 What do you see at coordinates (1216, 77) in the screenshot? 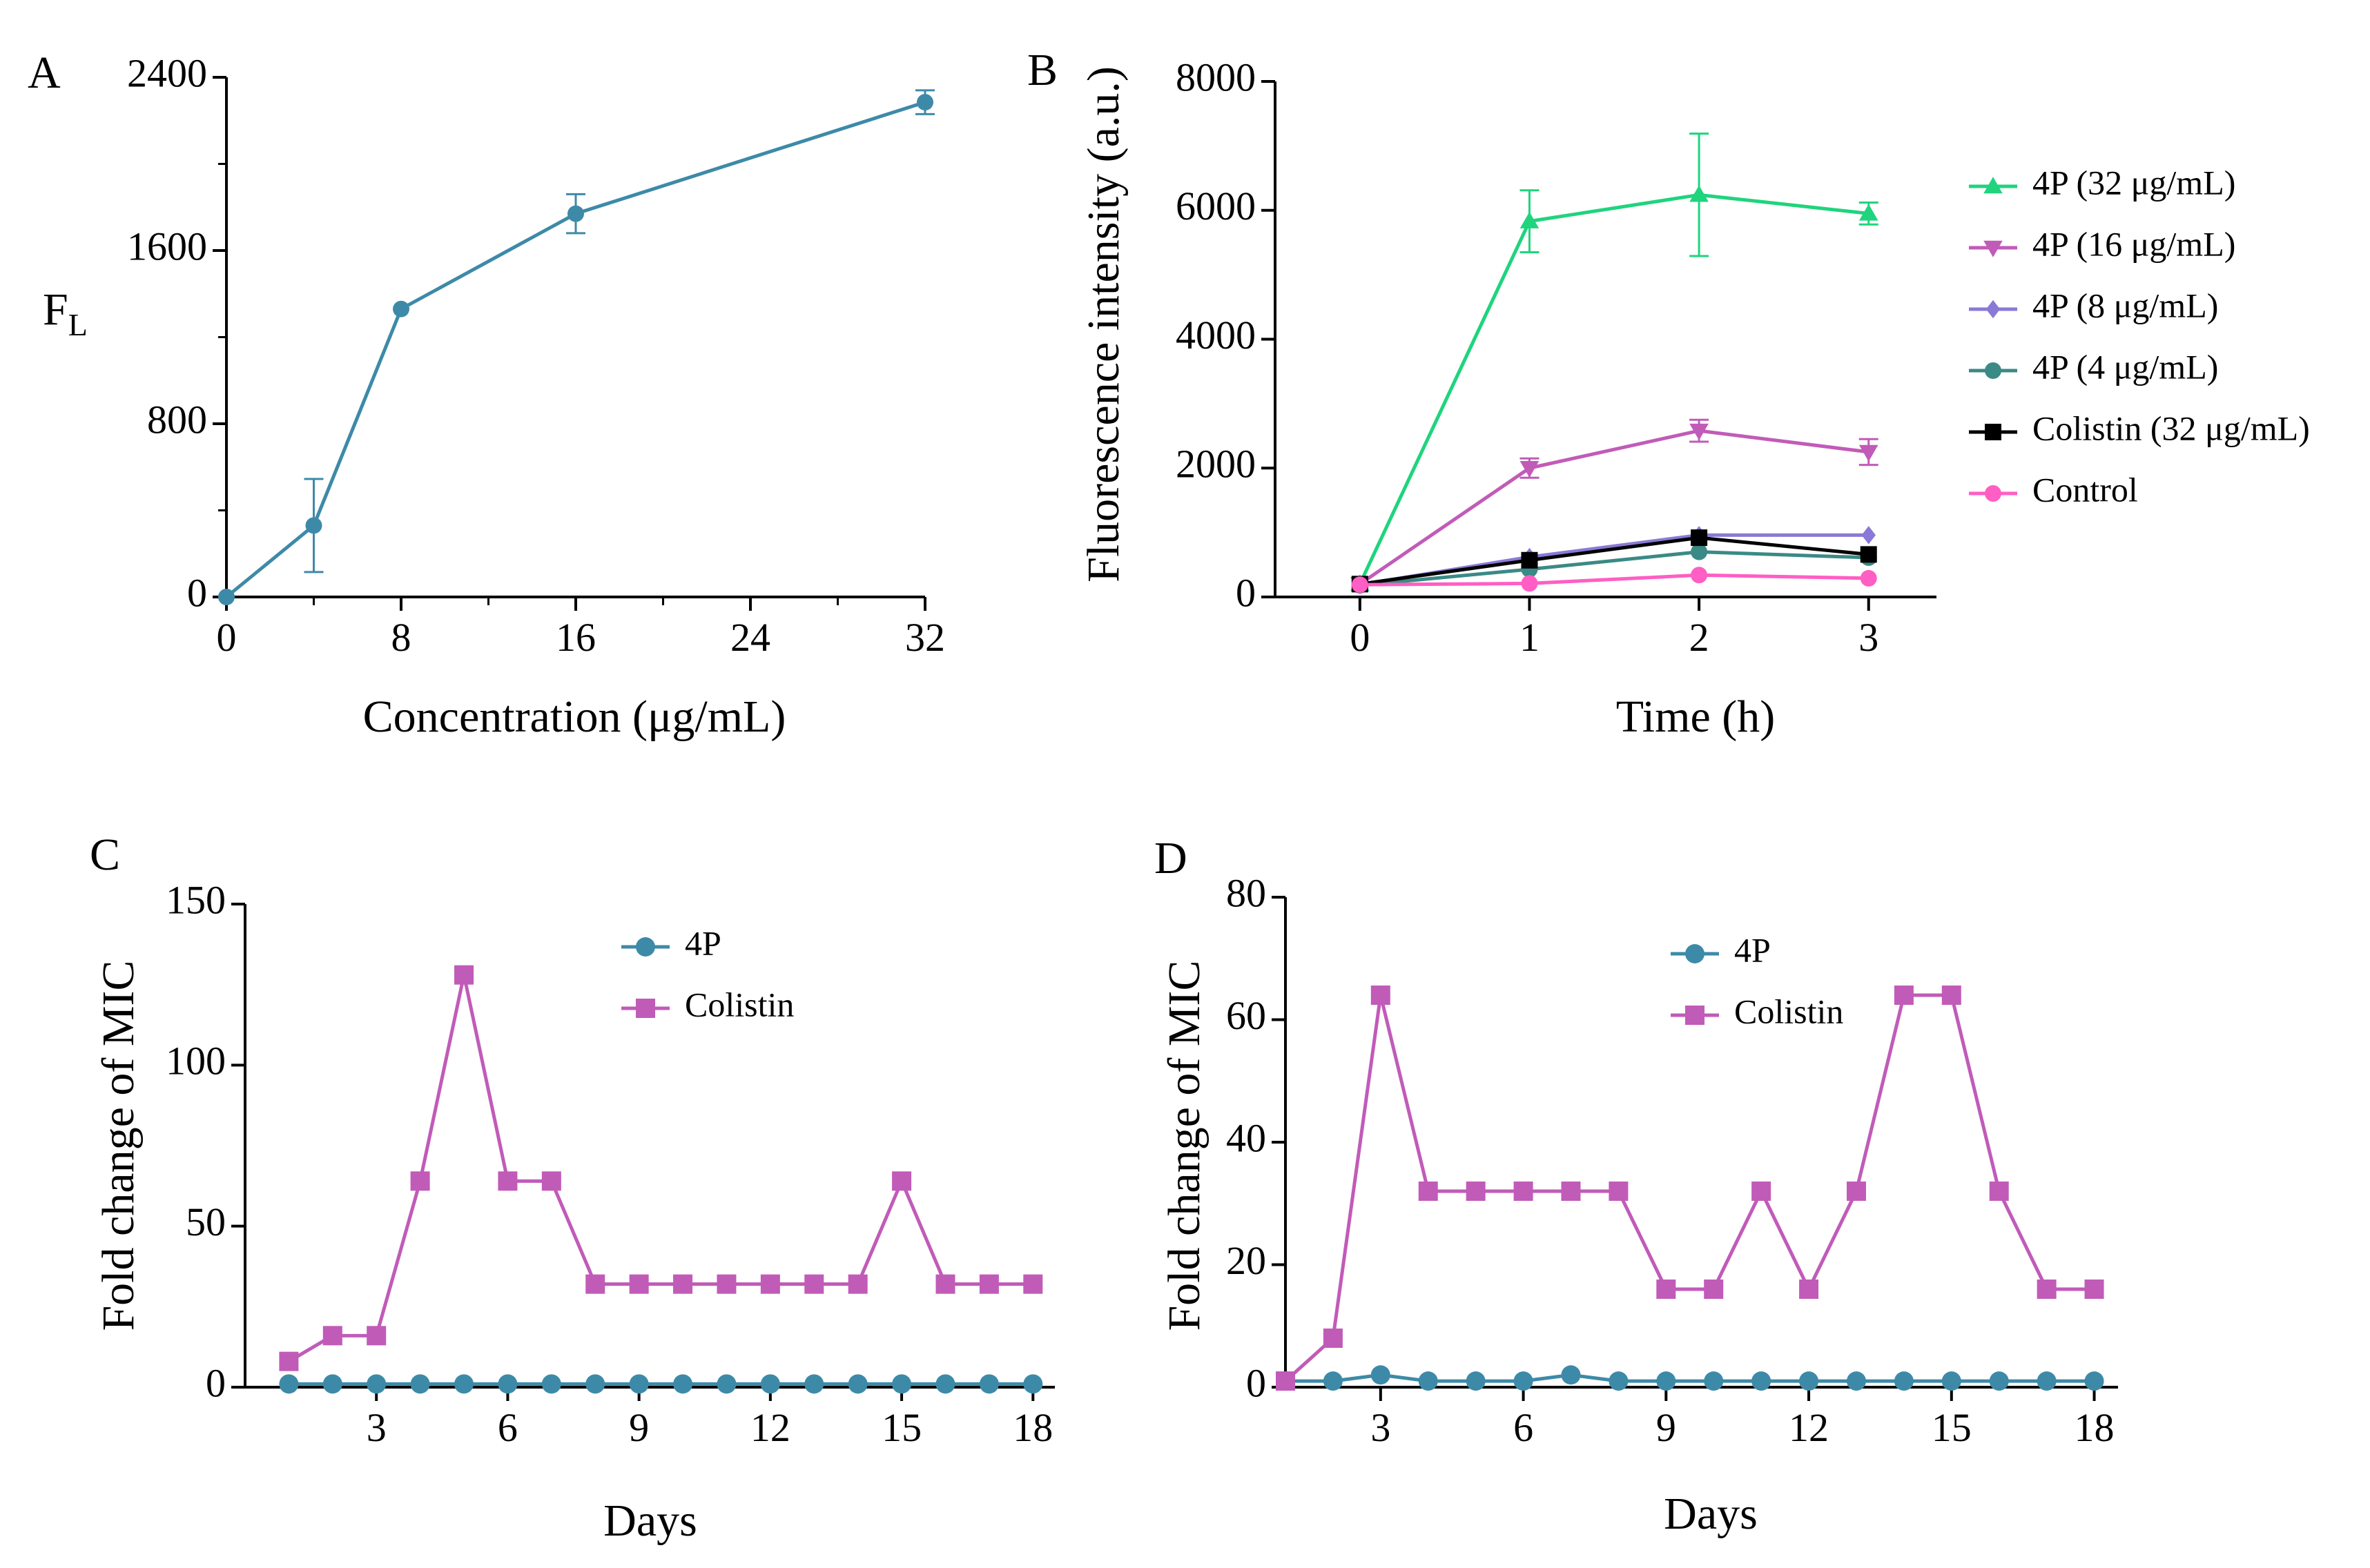
I see `y-tick-label: 8000` at bounding box center [1216, 77].